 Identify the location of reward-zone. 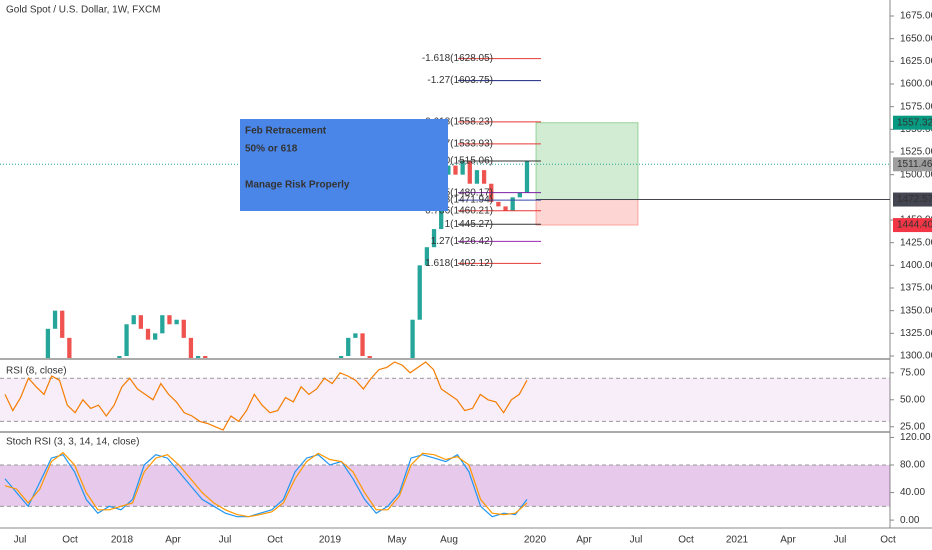
(587, 161).